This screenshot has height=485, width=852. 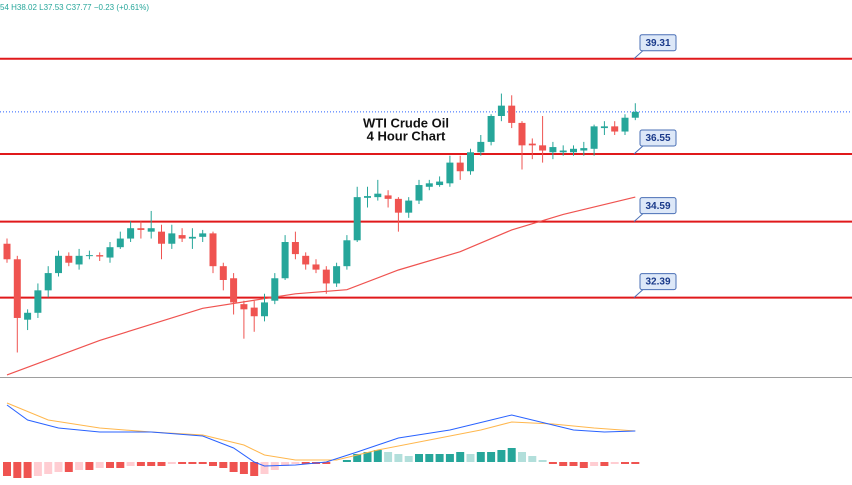 What do you see at coordinates (406, 135) in the screenshot?
I see `chart-subtitle: 4 Hour Chart` at bounding box center [406, 135].